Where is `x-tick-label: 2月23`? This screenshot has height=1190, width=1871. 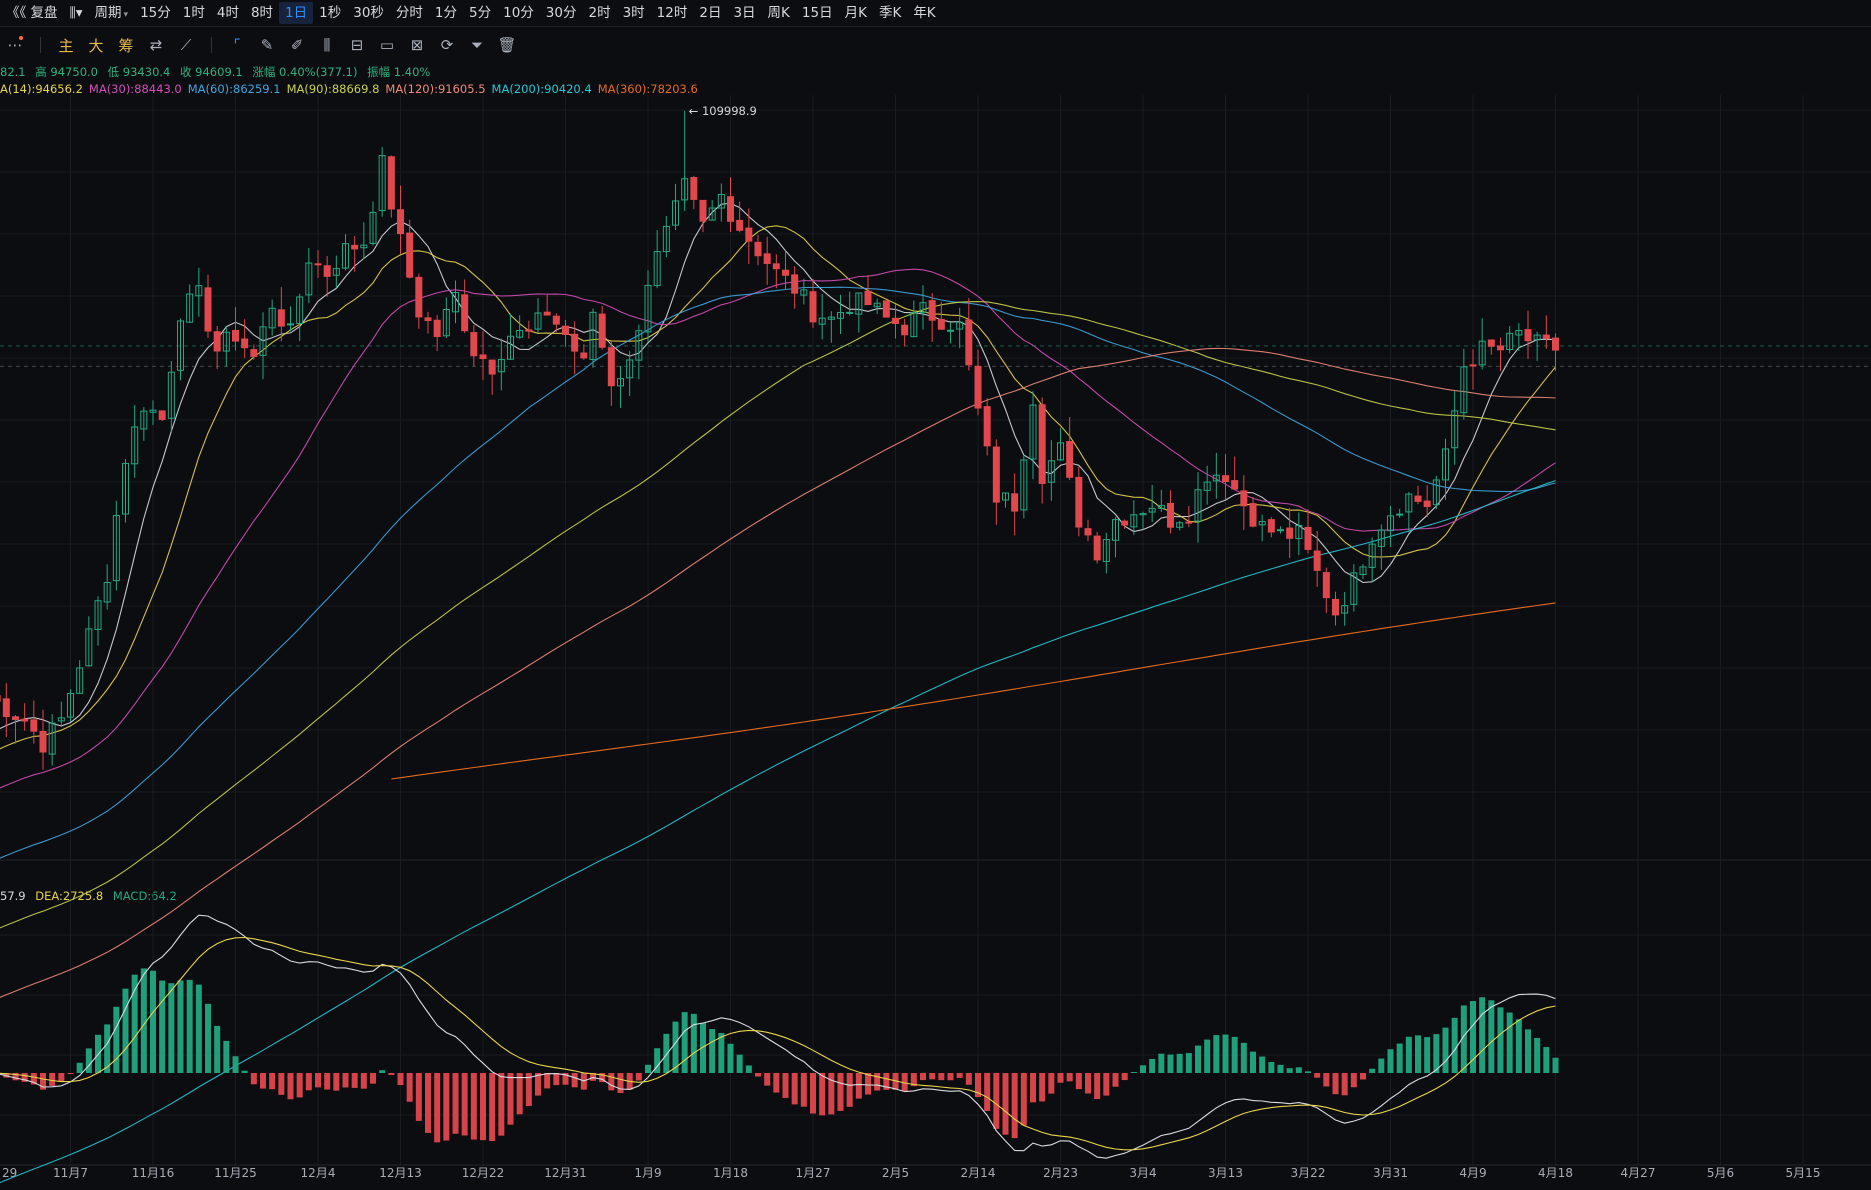 x-tick-label: 2月23 is located at coordinates (1060, 1173).